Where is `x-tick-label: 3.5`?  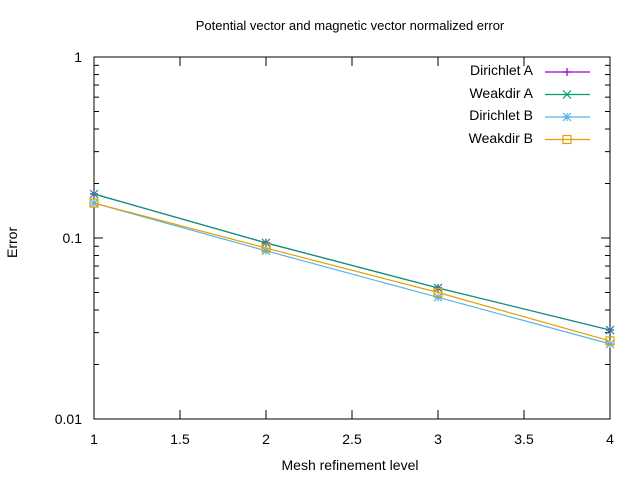
x-tick-label: 3.5 is located at coordinates (524, 439).